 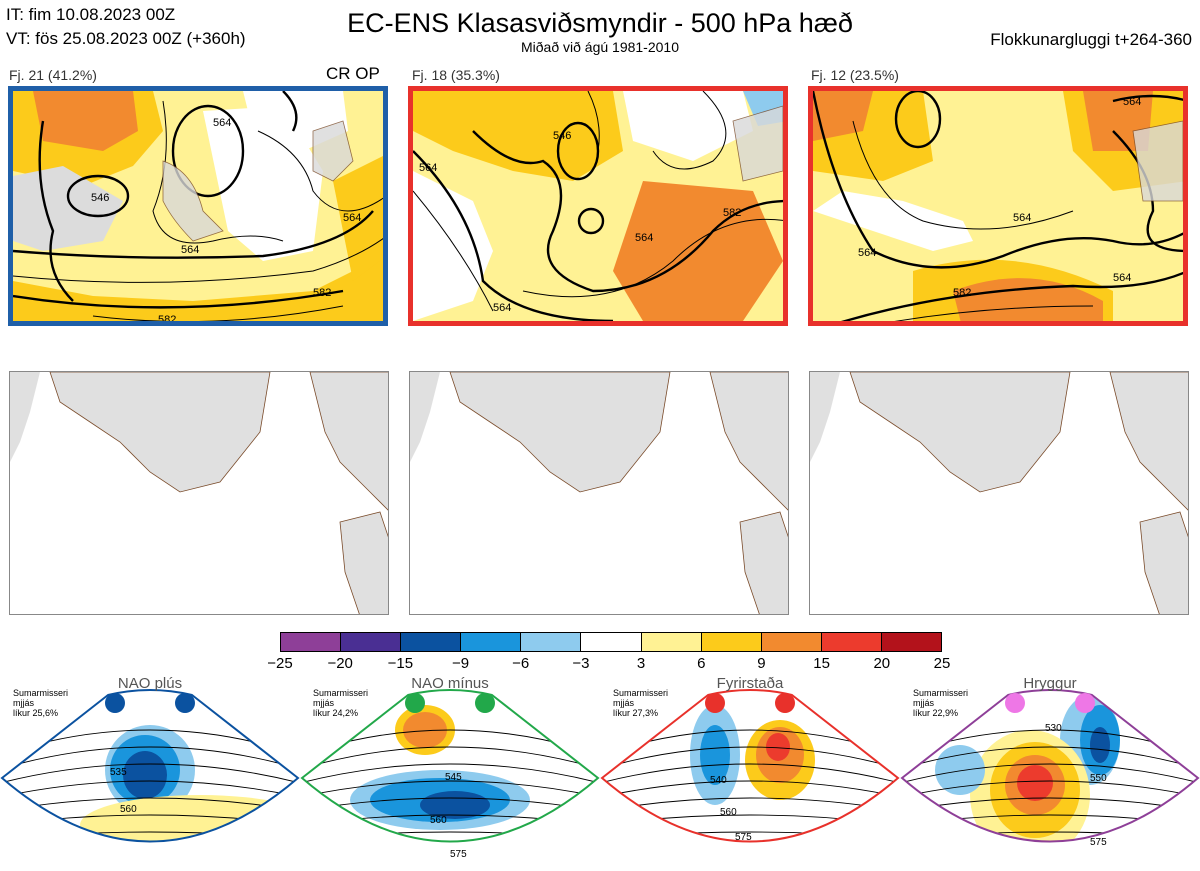 I want to click on contour-label: 545, so click(x=453, y=777).